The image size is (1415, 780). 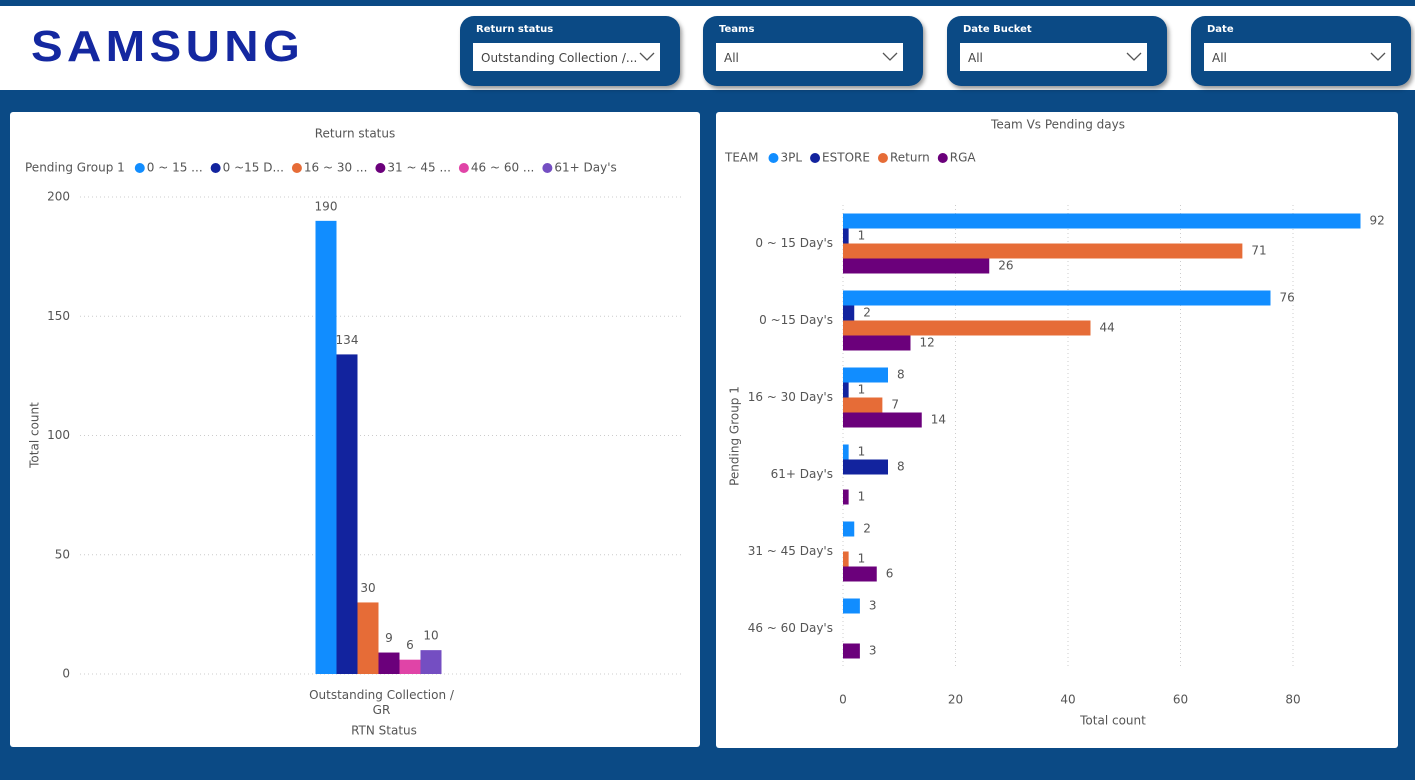 I want to click on y-tick-label: 46 ~ 60 Day's, so click(x=790, y=628).